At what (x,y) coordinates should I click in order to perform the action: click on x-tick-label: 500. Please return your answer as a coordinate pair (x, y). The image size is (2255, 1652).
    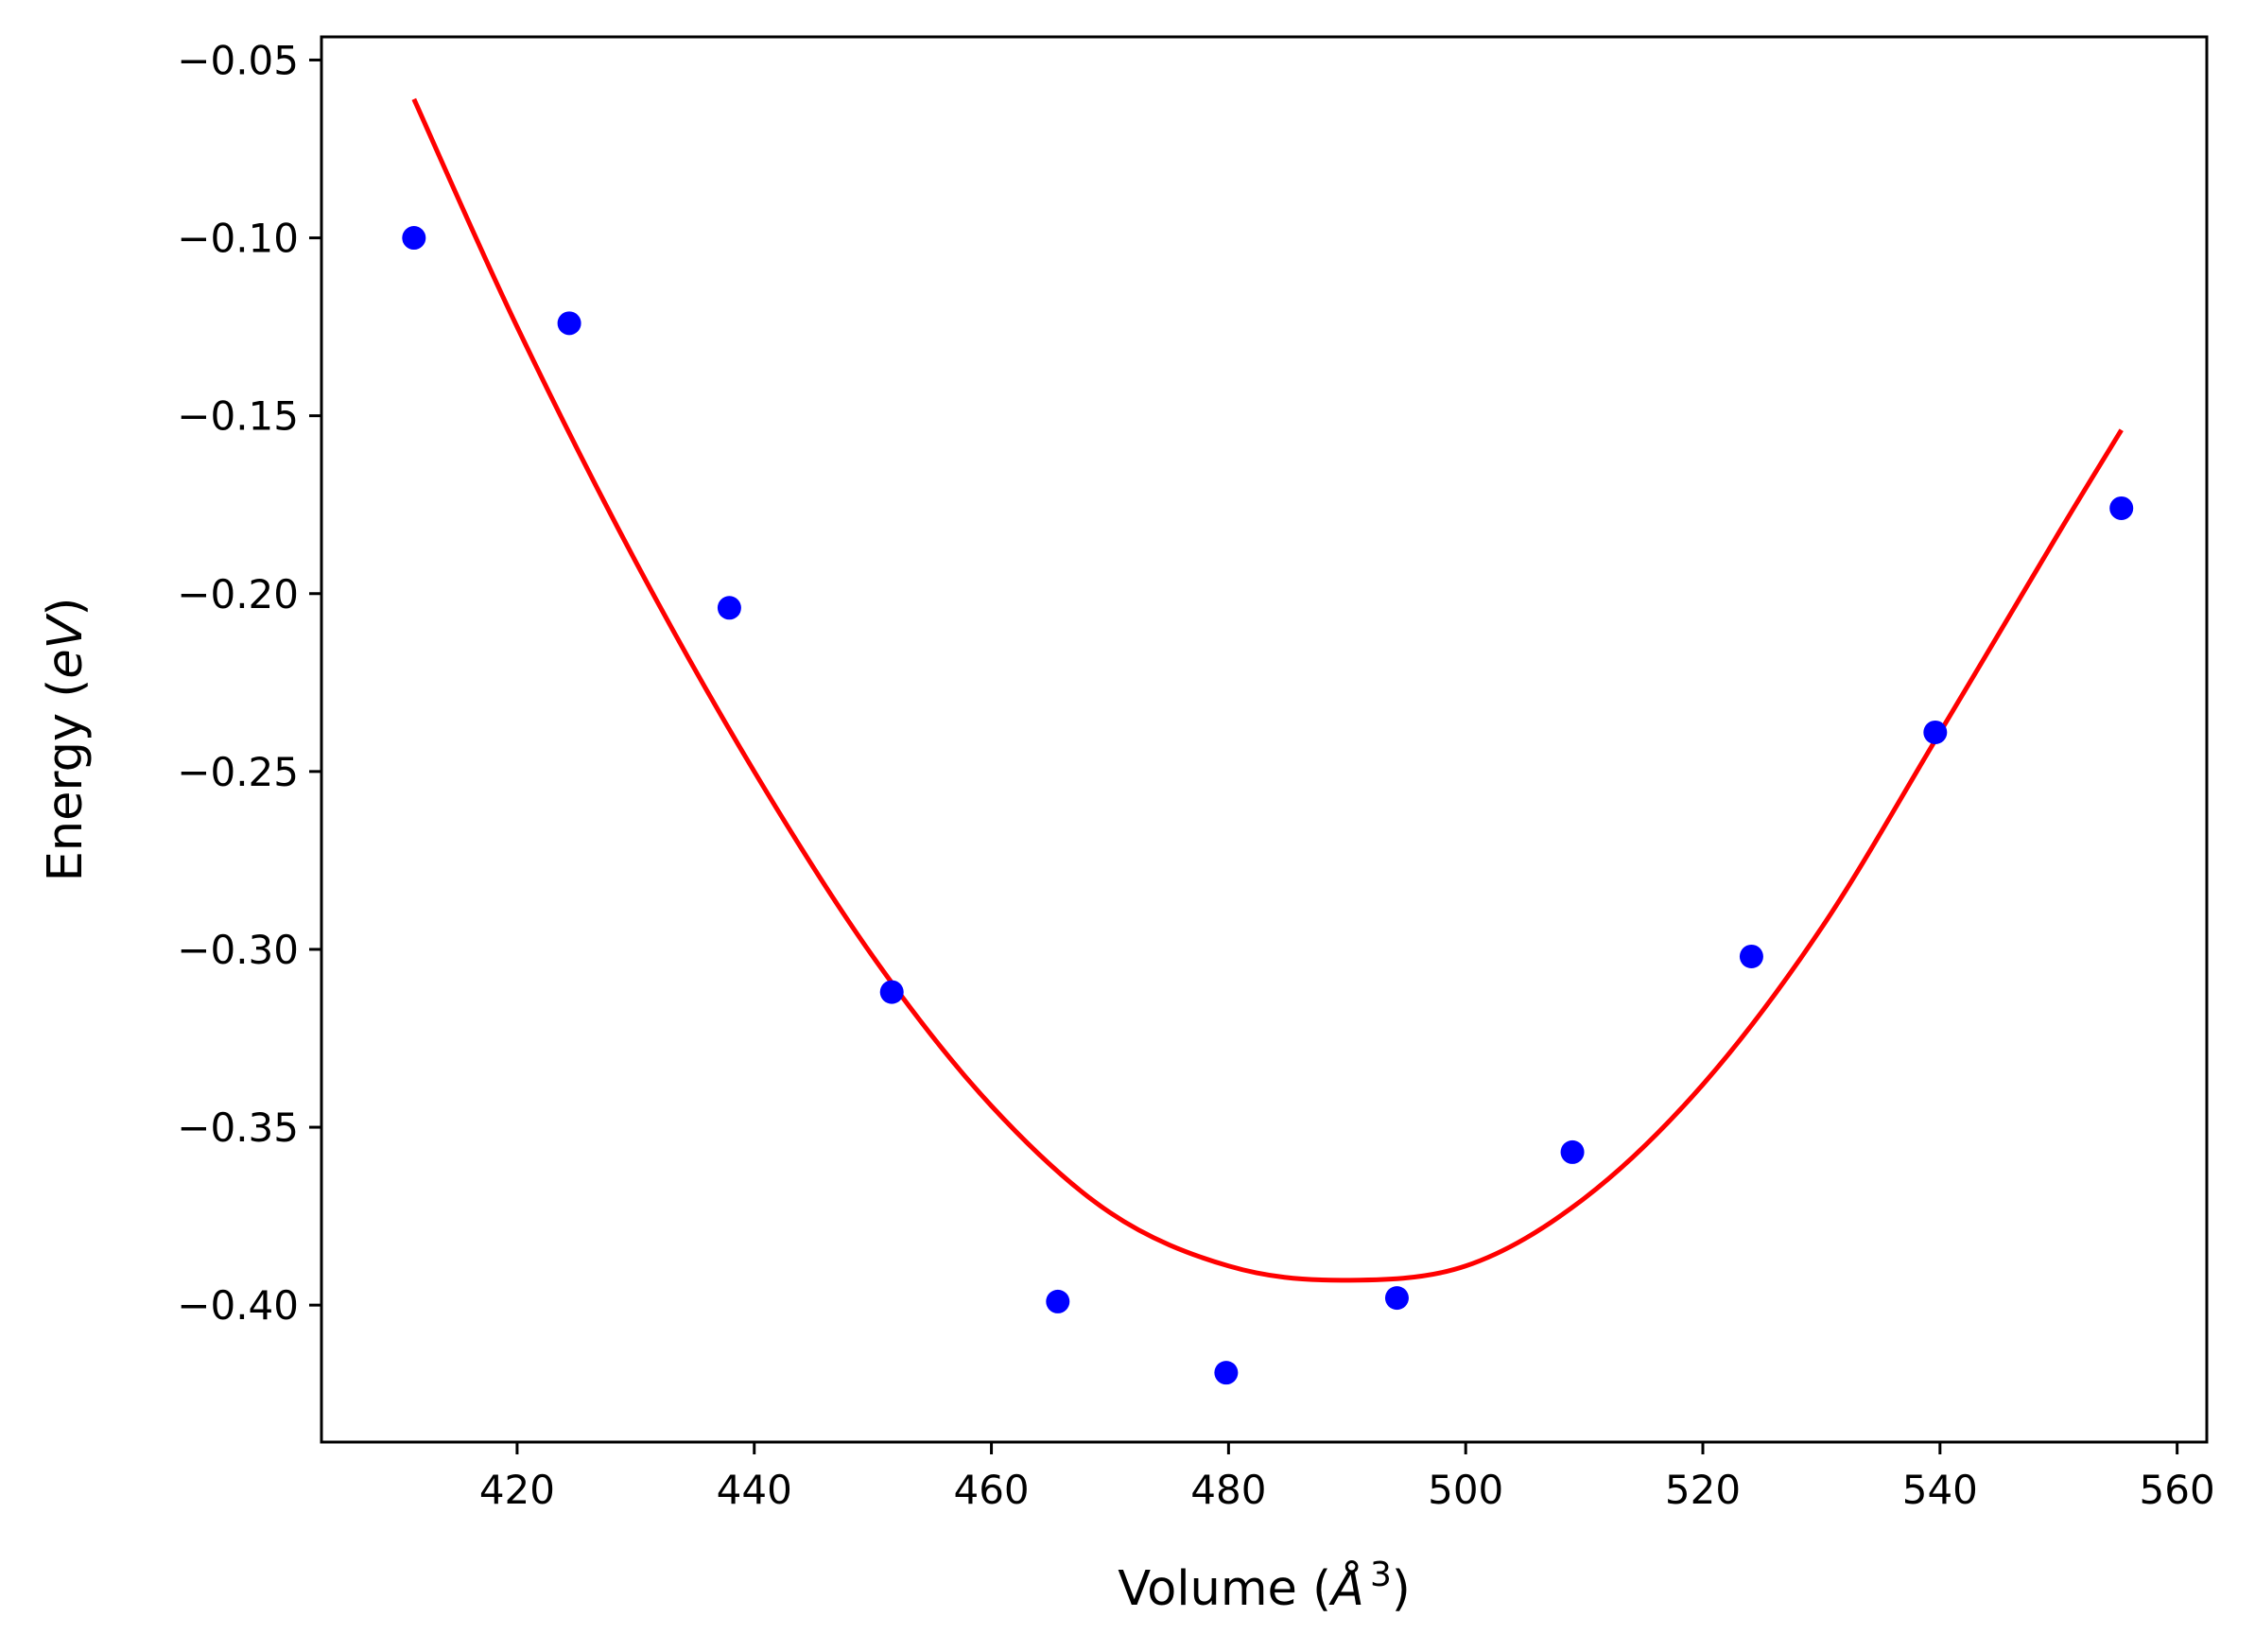
    Looking at the image, I should click on (1465, 1490).